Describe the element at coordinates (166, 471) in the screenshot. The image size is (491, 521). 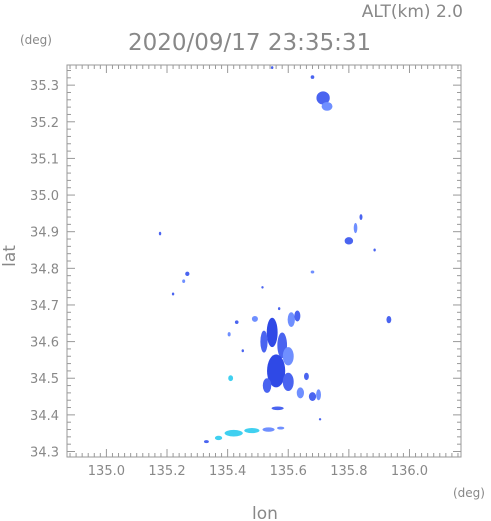
I see `x-tick-label: 135.2` at that location.